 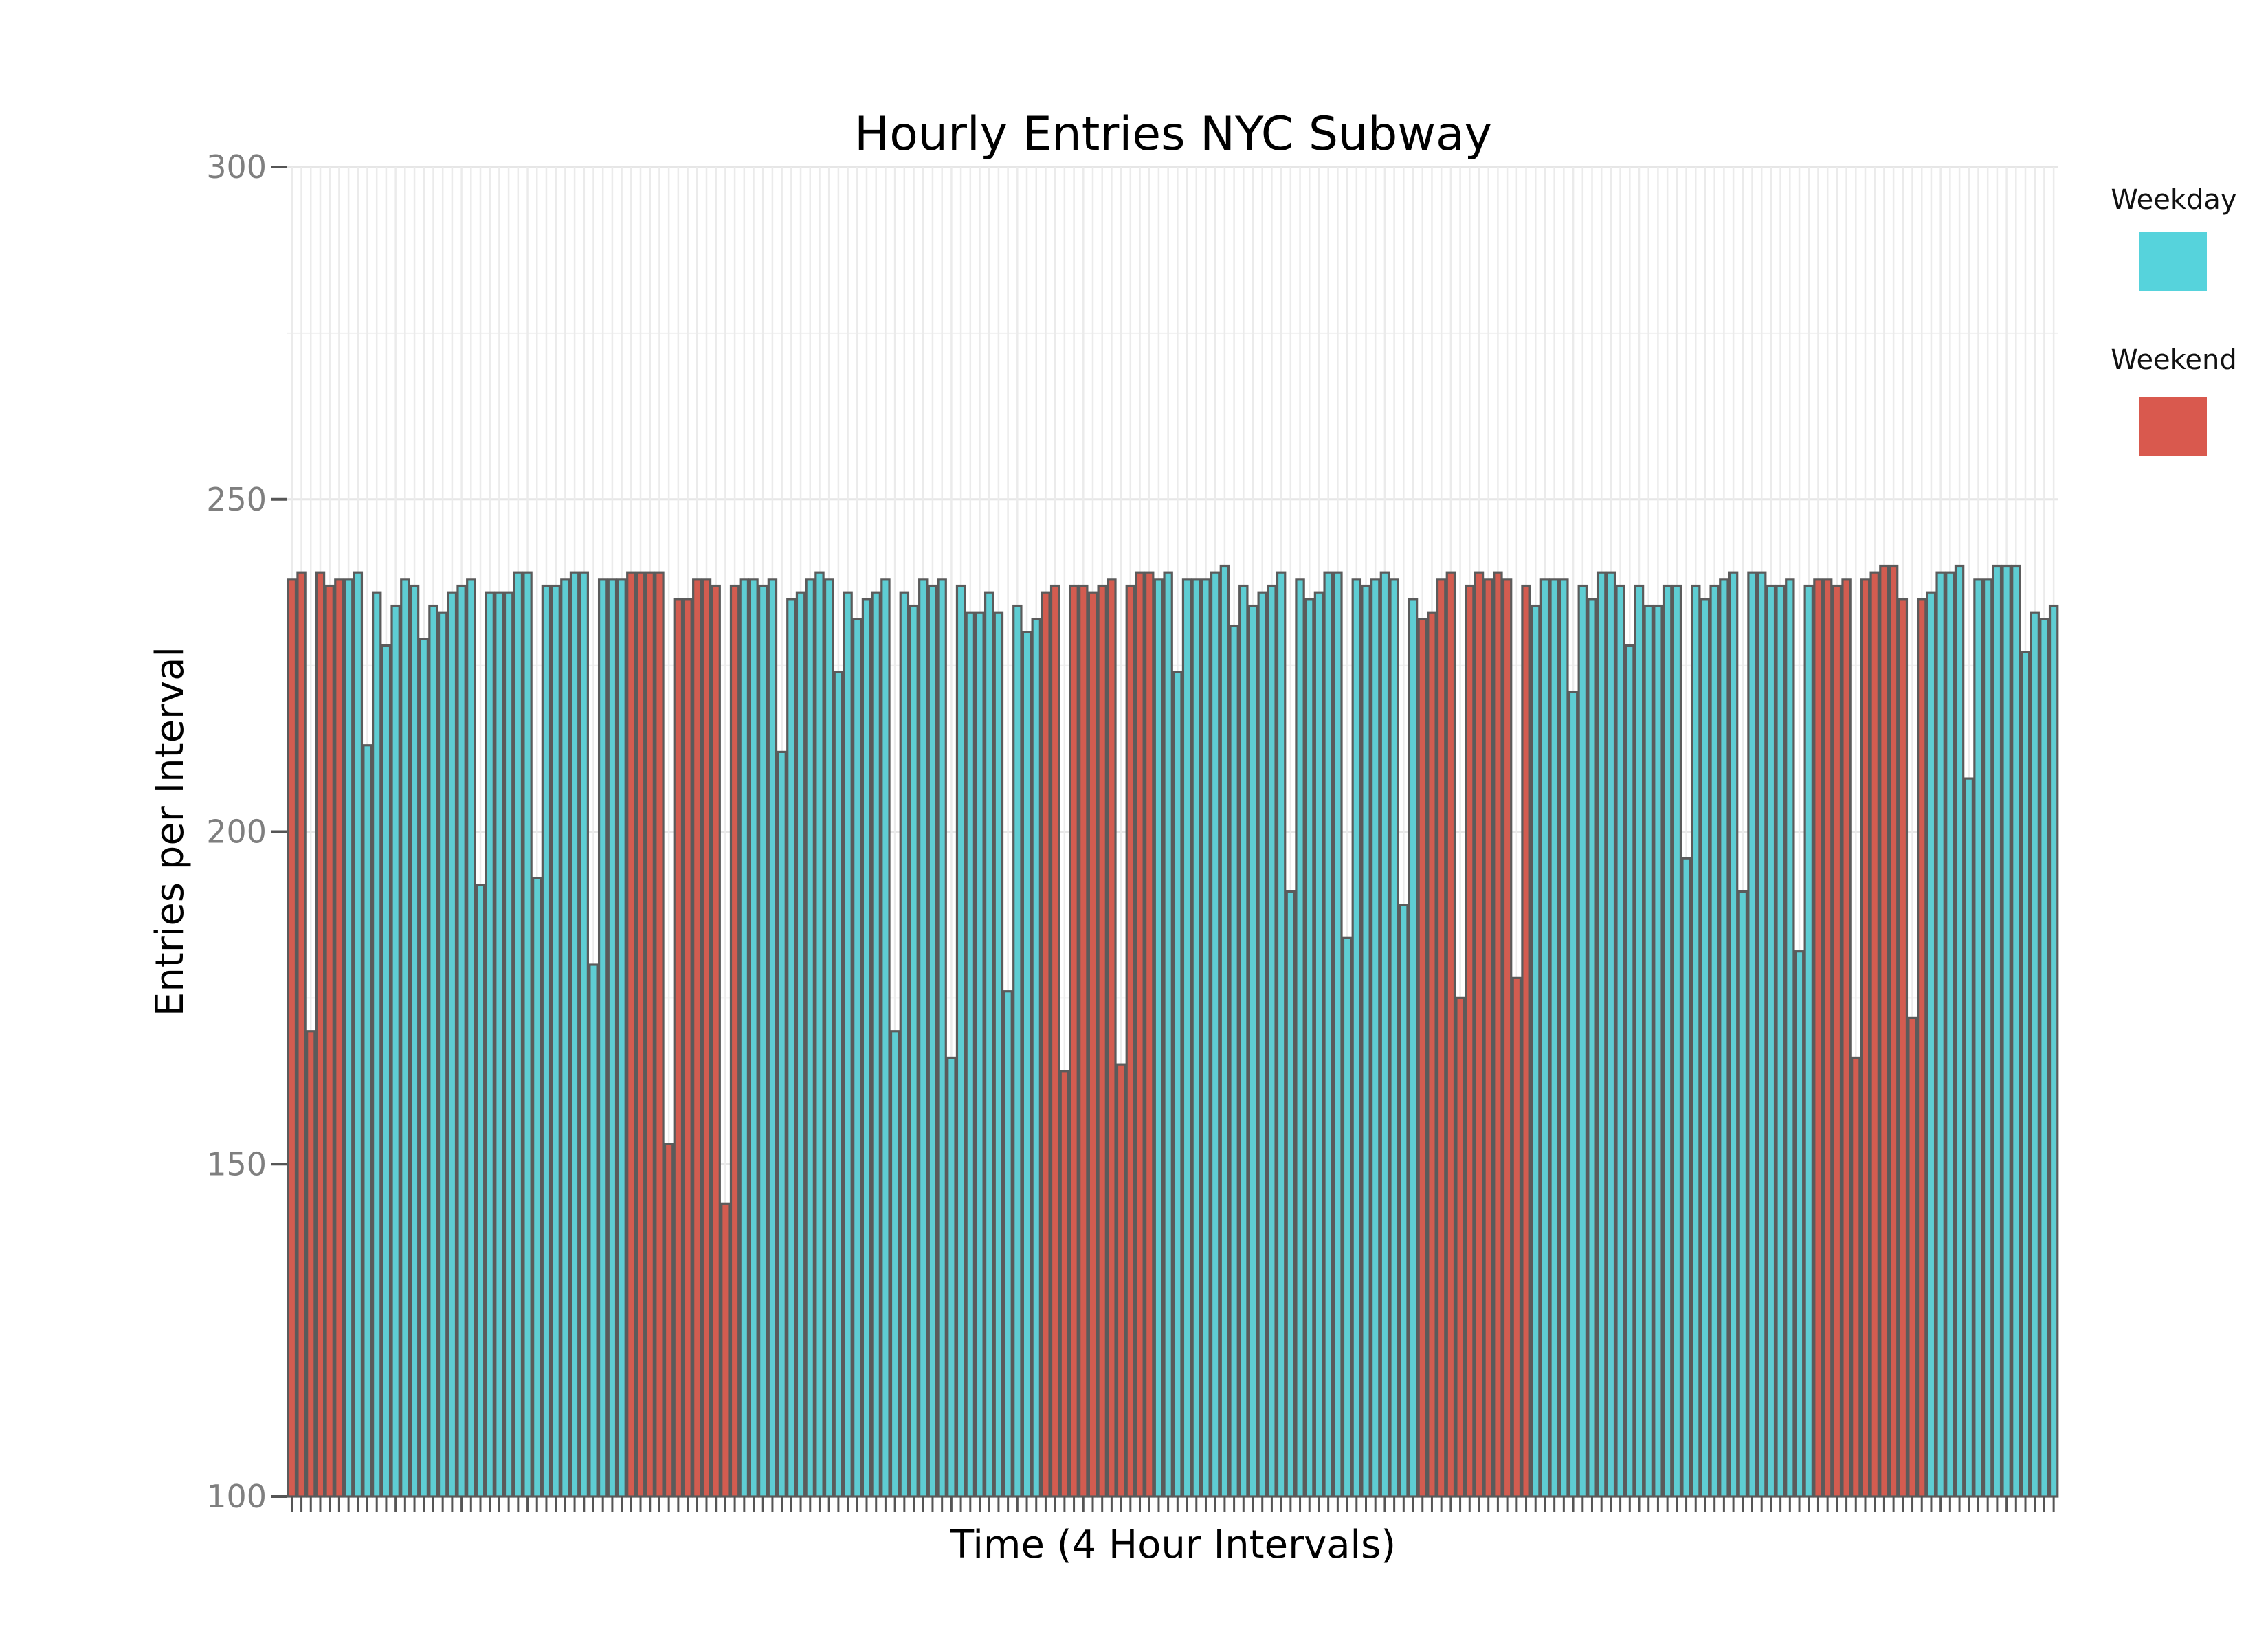 What do you see at coordinates (1173, 1545) in the screenshot?
I see `x-axis-title: Time (4 Hour Intervals)` at bounding box center [1173, 1545].